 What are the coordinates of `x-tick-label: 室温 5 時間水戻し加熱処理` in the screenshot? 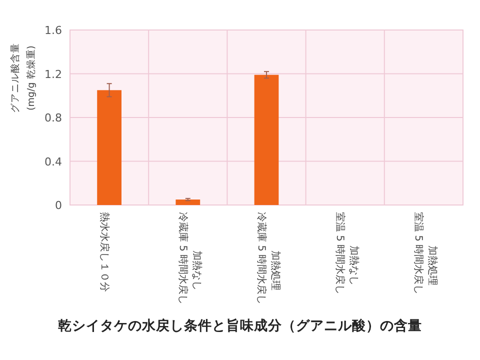 It's located at (425, 253).